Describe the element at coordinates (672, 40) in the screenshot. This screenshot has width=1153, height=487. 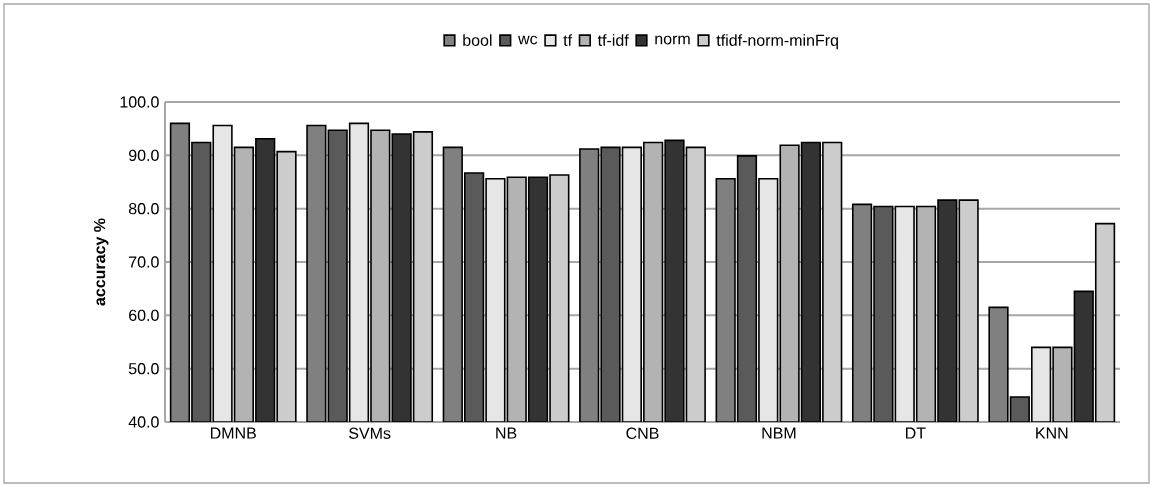
I see `legend-label: norm` at that location.